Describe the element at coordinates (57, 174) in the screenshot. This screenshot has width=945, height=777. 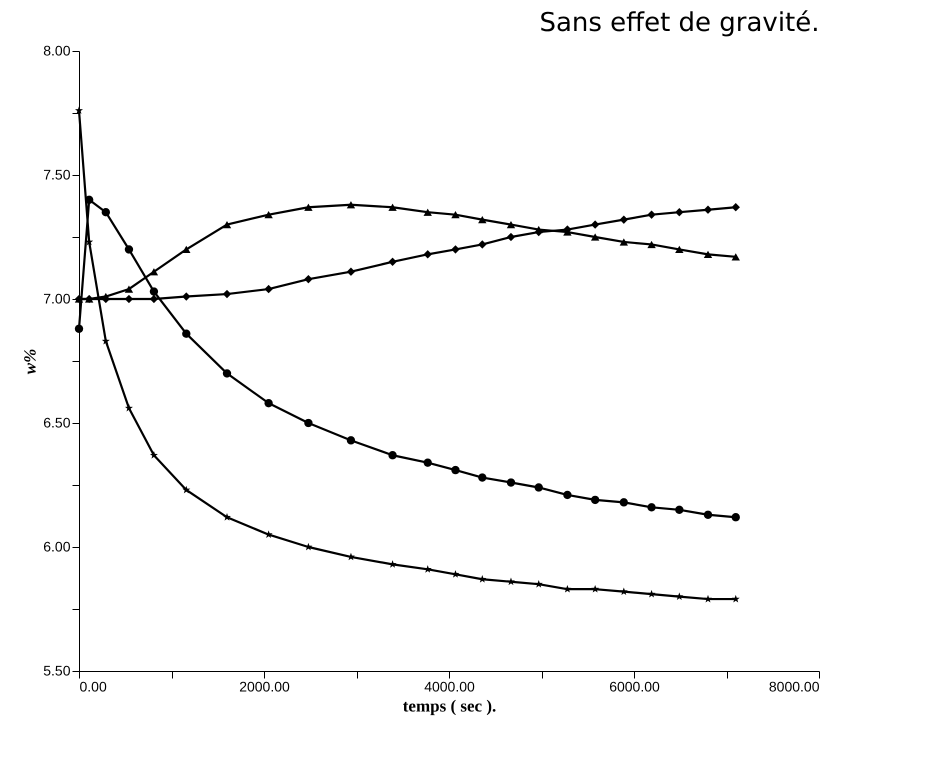
I see `y-tick-label: 7.50` at that location.